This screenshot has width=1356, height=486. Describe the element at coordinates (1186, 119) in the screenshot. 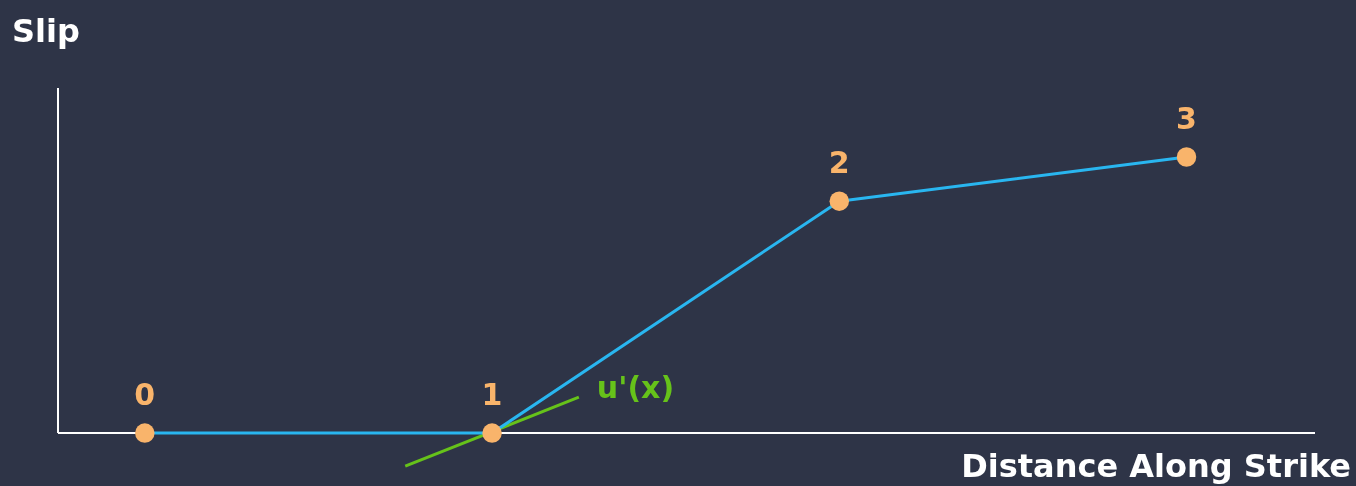

I see `text: 3` at that location.